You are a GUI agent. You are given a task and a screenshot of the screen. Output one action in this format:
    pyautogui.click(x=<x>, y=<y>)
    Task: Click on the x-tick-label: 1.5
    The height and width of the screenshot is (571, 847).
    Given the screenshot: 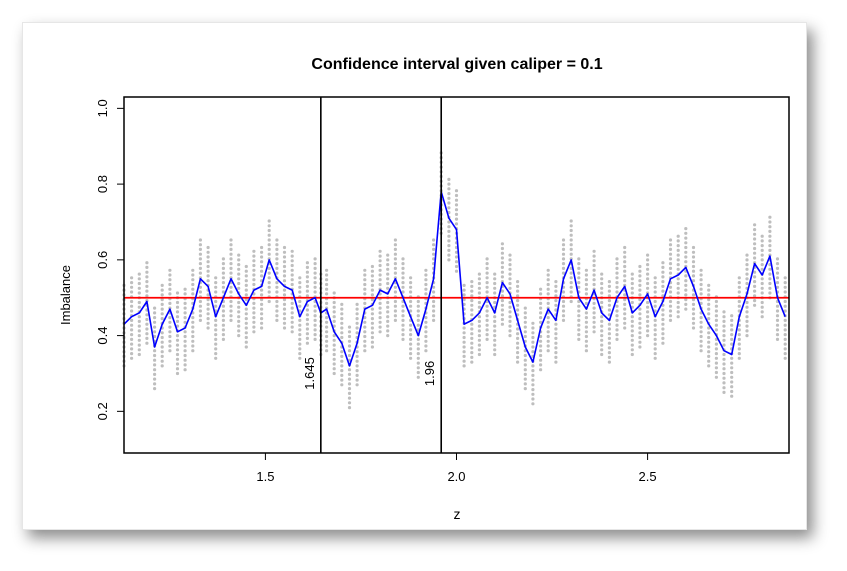 What is the action you would take?
    pyautogui.click(x=265, y=476)
    